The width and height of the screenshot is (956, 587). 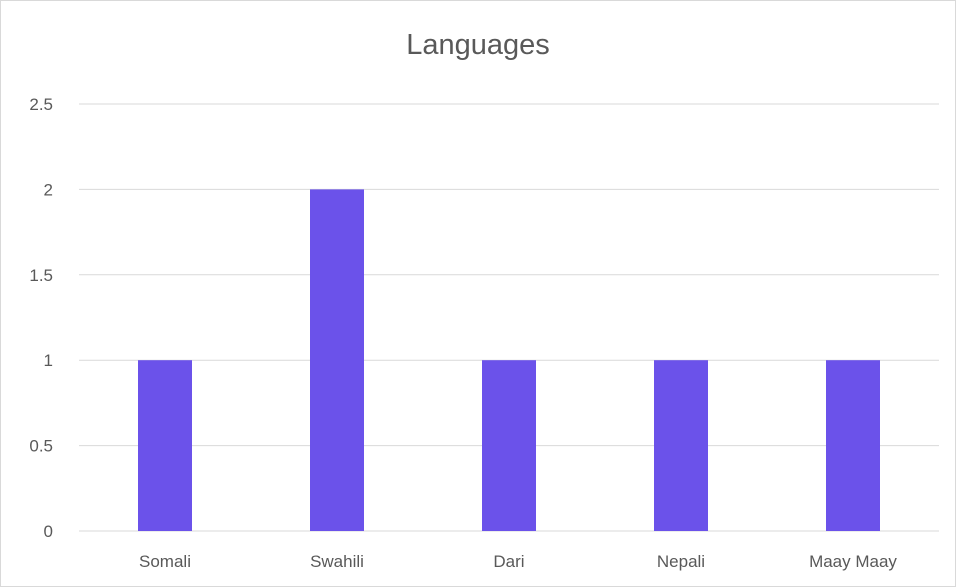 What do you see at coordinates (48, 360) in the screenshot?
I see `y-tick-label: 1` at bounding box center [48, 360].